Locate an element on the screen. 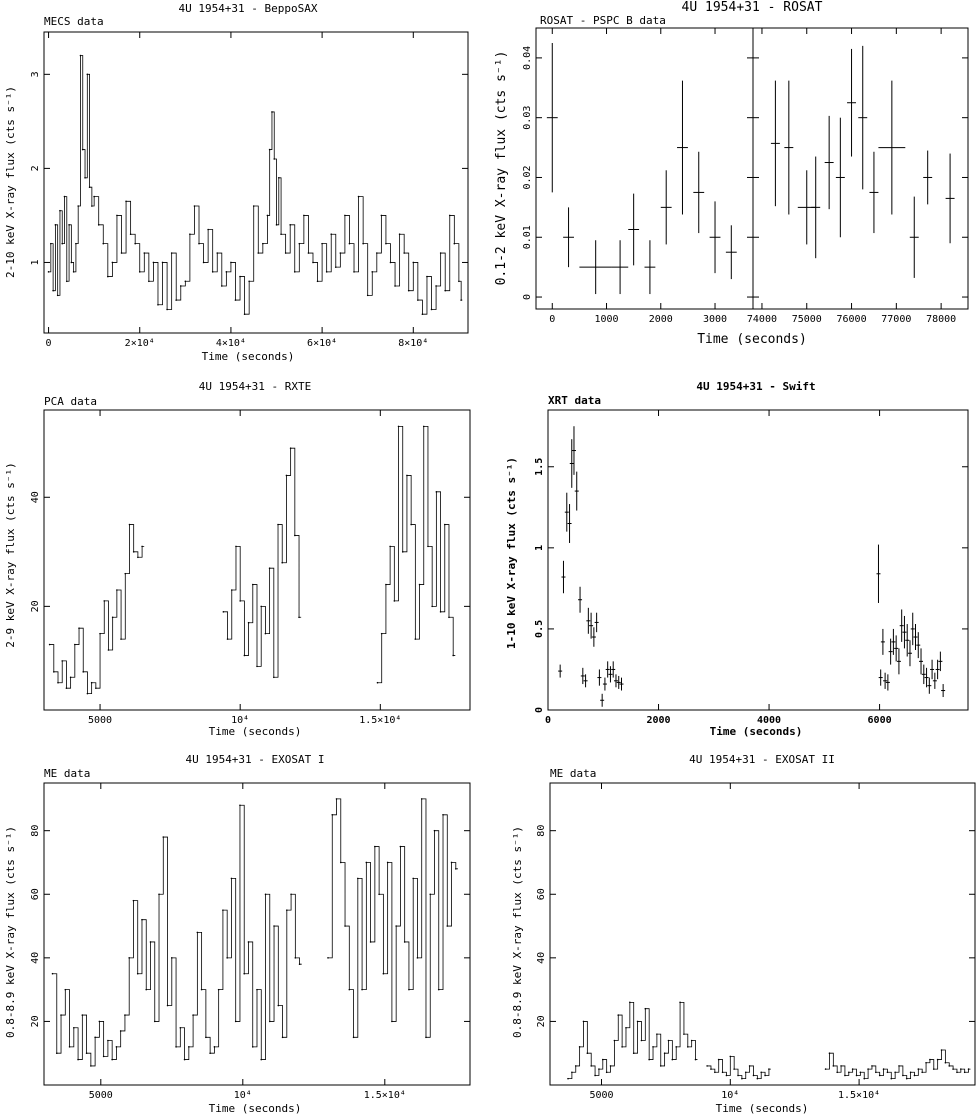 This screenshot has width=980, height=1117. exo1-xtick-label-2: 1.5×10⁴ is located at coordinates (385, 1095).